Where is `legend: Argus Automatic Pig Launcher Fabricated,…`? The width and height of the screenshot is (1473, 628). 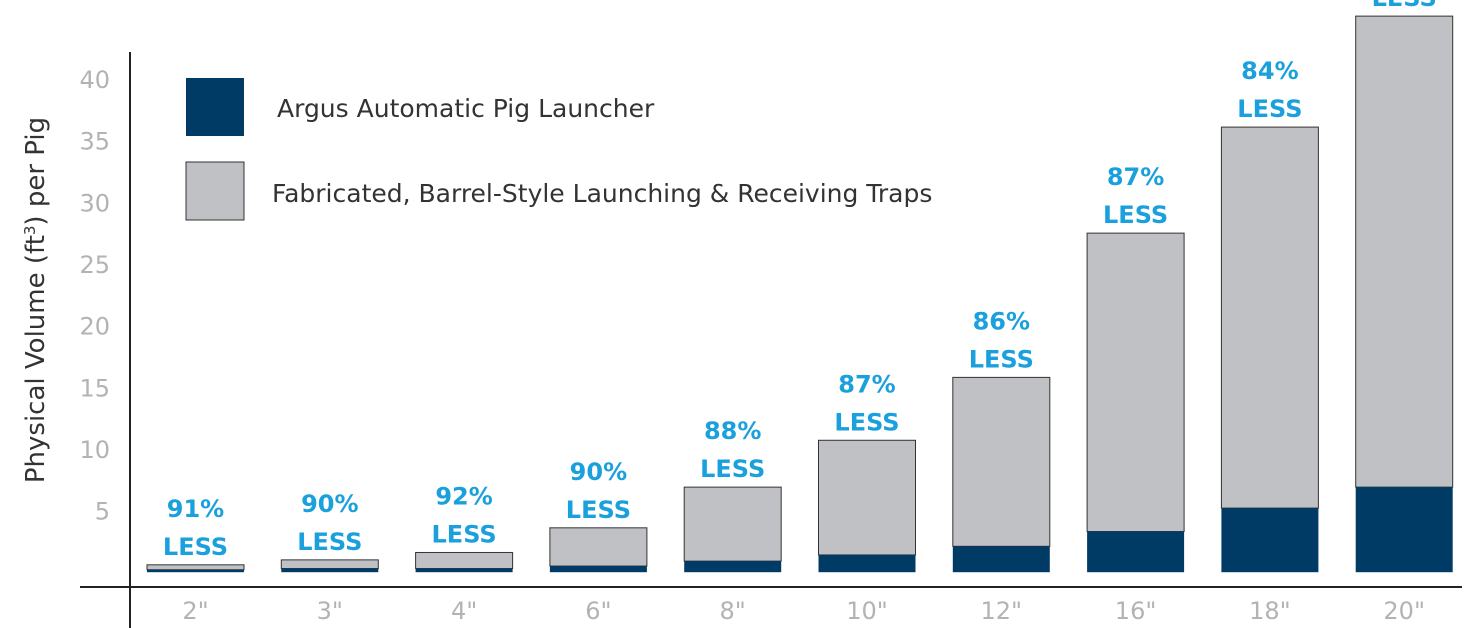
legend: Argus Automatic Pig Launcher Fabricated,… is located at coordinates (558, 149).